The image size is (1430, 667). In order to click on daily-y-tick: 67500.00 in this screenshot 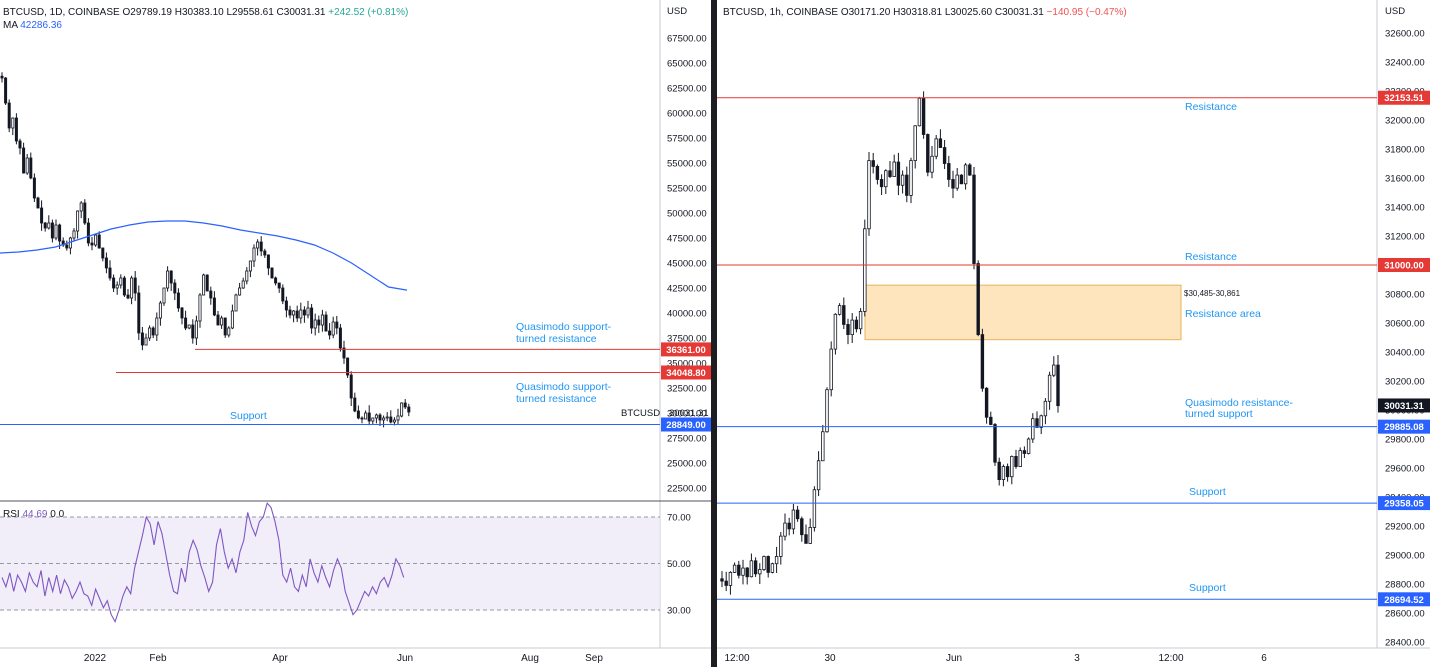, I will do `click(687, 39)`.